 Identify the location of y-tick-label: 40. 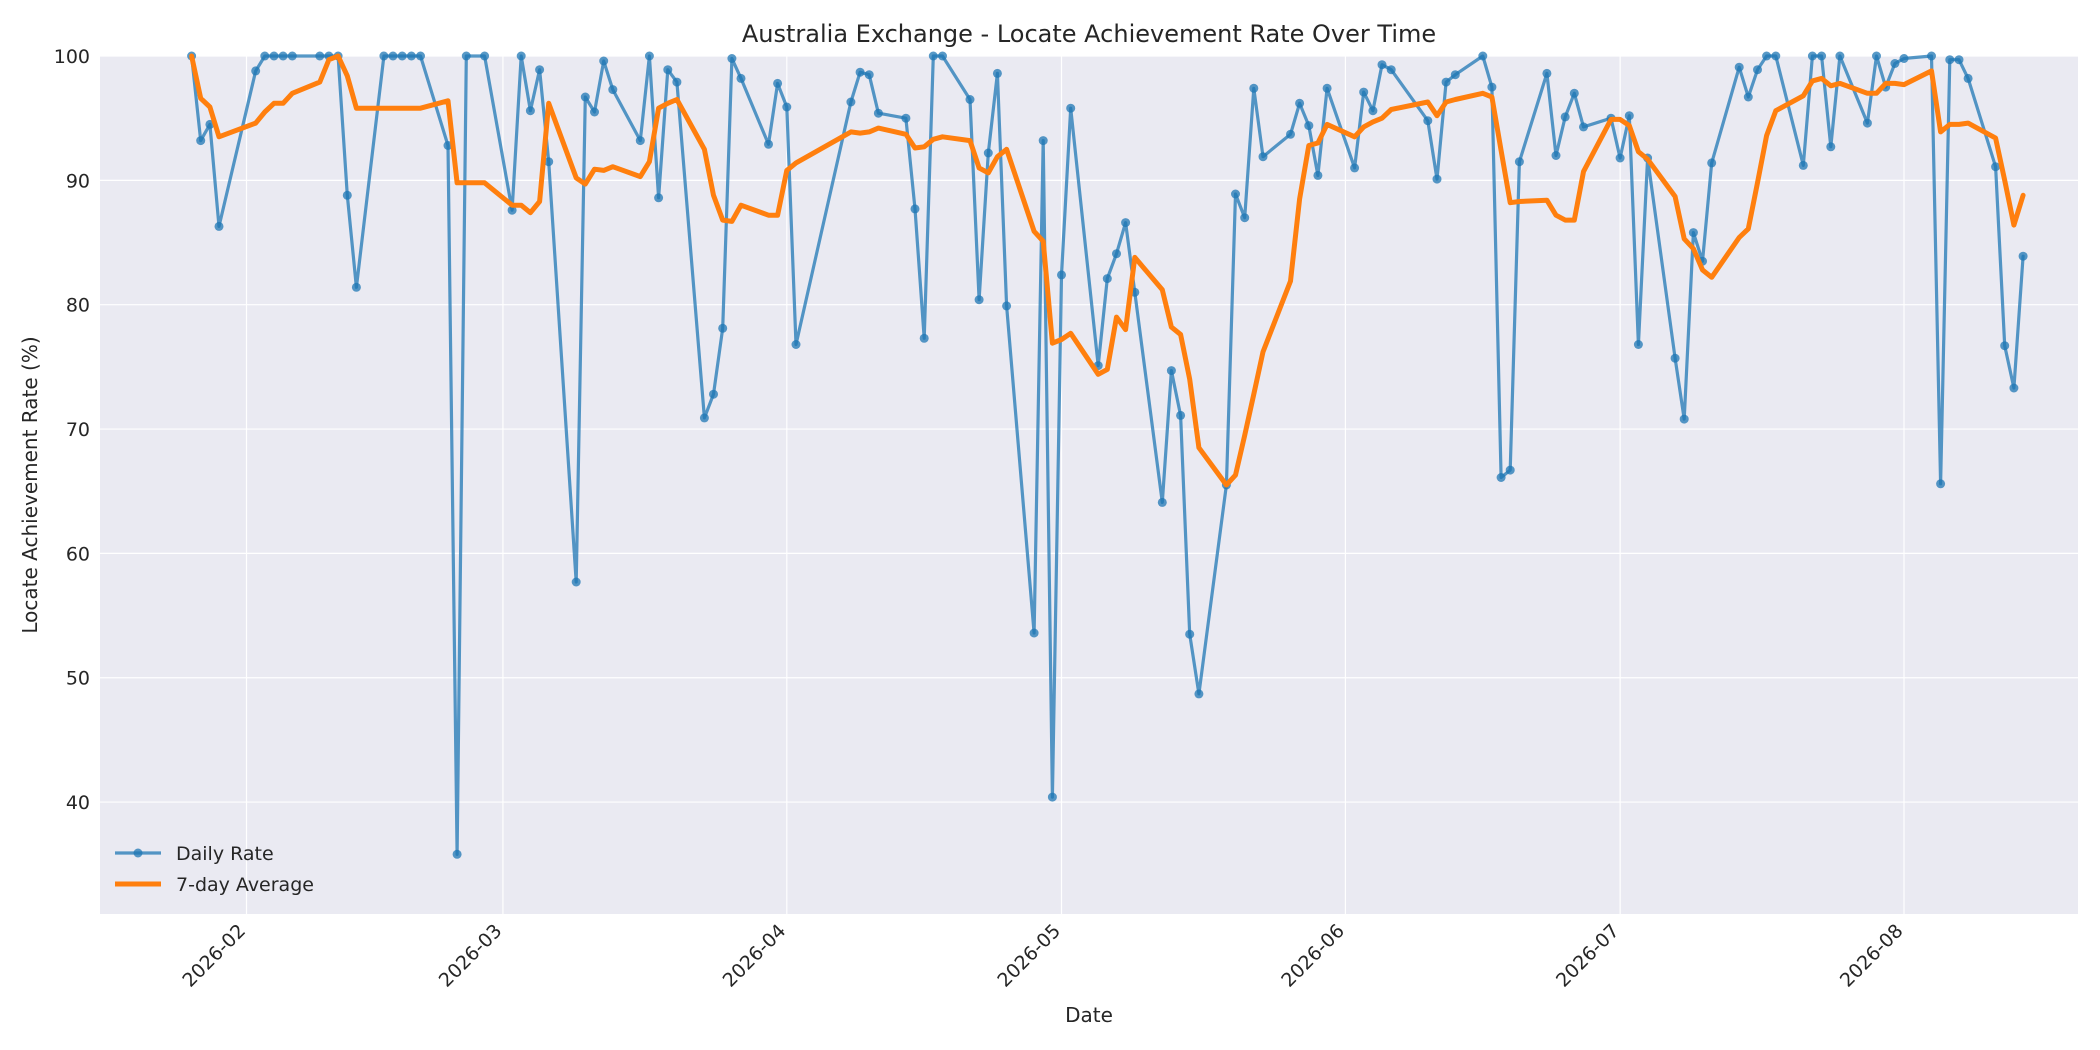
(78, 803).